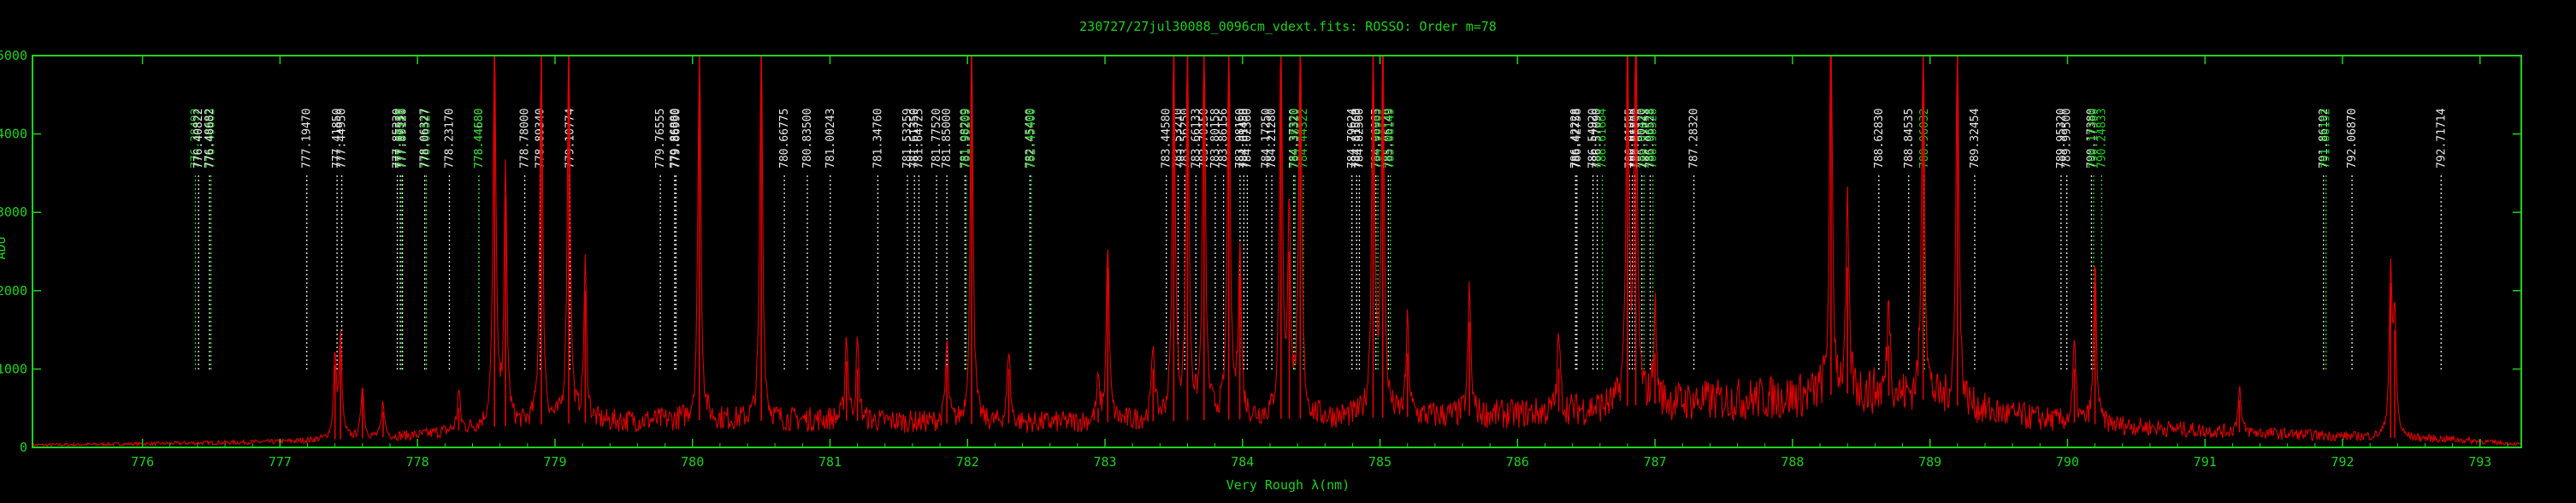 Image resolution: width=2576 pixels, height=503 pixels. What do you see at coordinates (142, 462) in the screenshot?
I see `x-tick-label-0: 776` at bounding box center [142, 462].